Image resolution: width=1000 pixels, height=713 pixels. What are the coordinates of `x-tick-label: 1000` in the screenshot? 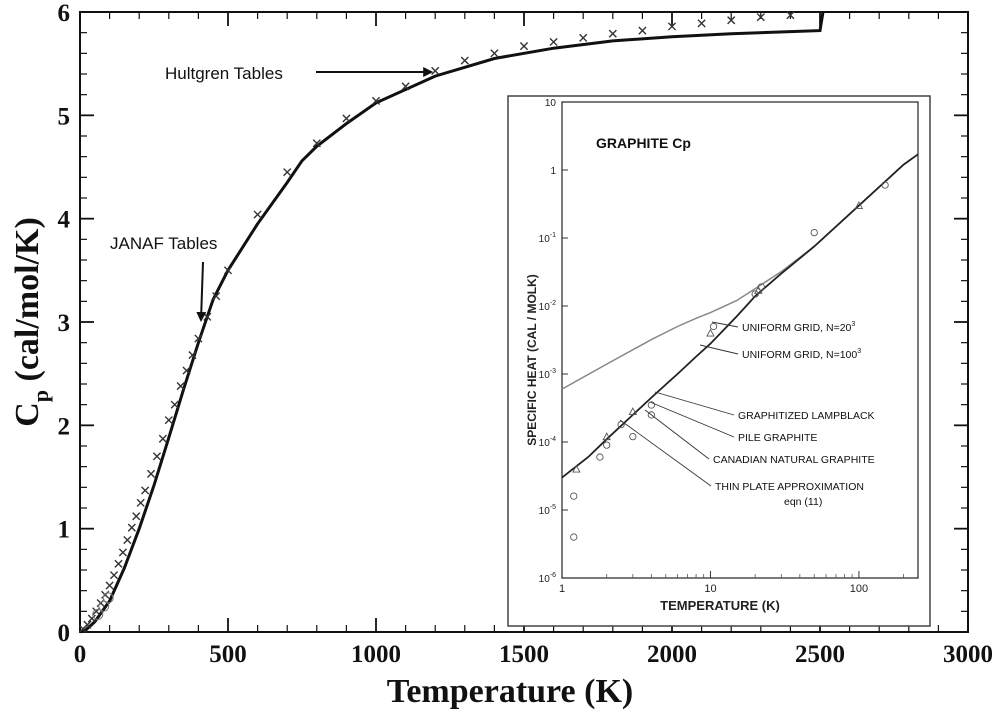 It's located at (376, 654).